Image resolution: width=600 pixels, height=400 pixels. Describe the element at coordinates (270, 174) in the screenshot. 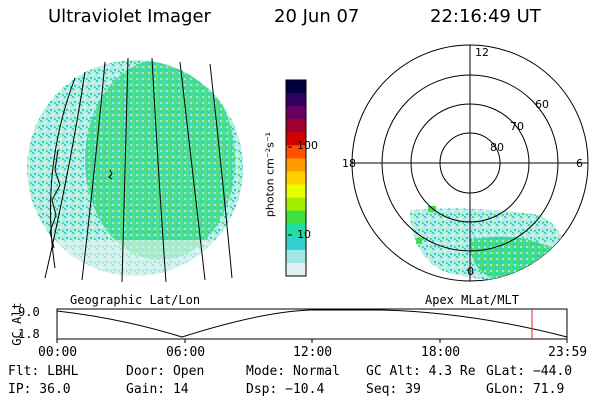

I see `colorbar-unit-label: photon cm⁻²s⁻¹` at that location.